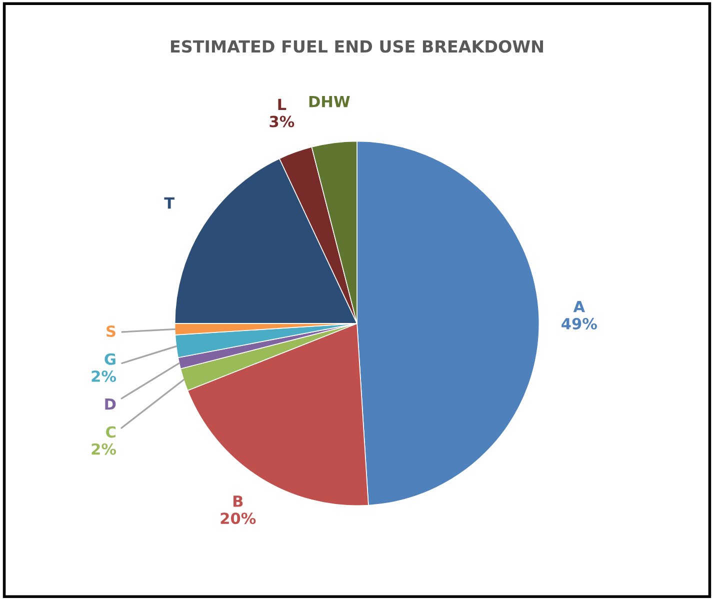 Image resolution: width=714 pixels, height=599 pixels. I want to click on slice-label: S, so click(111, 331).